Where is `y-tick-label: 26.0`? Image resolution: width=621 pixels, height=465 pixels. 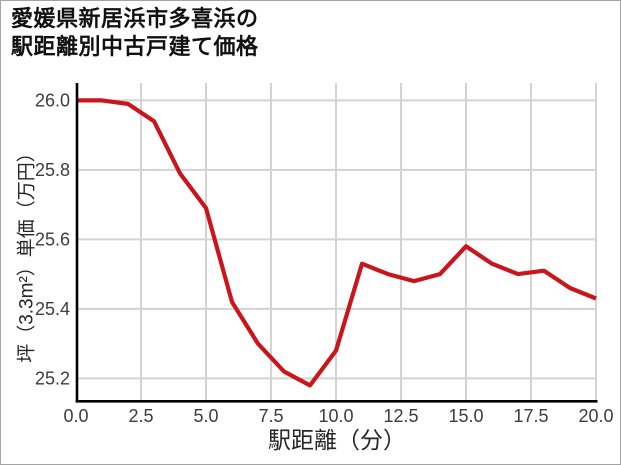
y-tick-label: 26.0 is located at coordinates (52, 100).